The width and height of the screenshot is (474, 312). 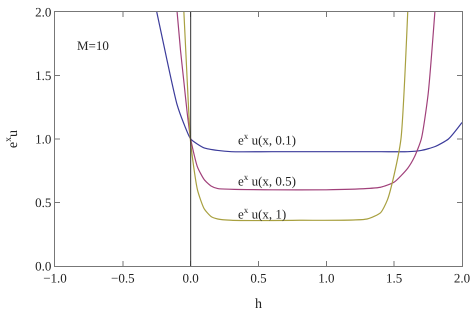 I want to click on y-tick-label: 1.5, so click(x=43, y=76).